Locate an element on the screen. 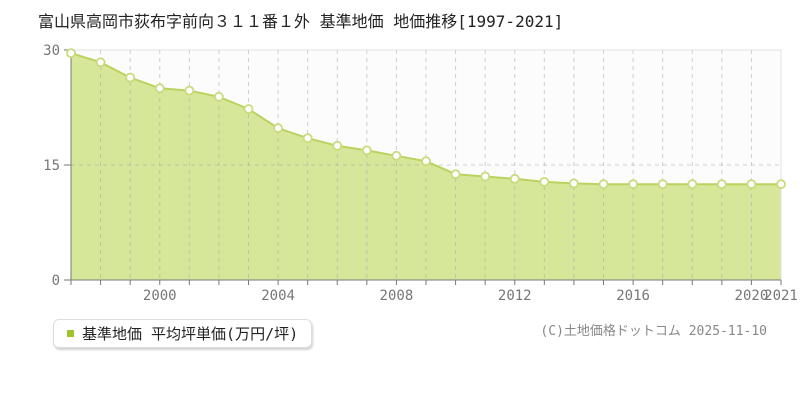  legend-label: 基準地価 平均坪単価(万円/坪) is located at coordinates (190, 334).